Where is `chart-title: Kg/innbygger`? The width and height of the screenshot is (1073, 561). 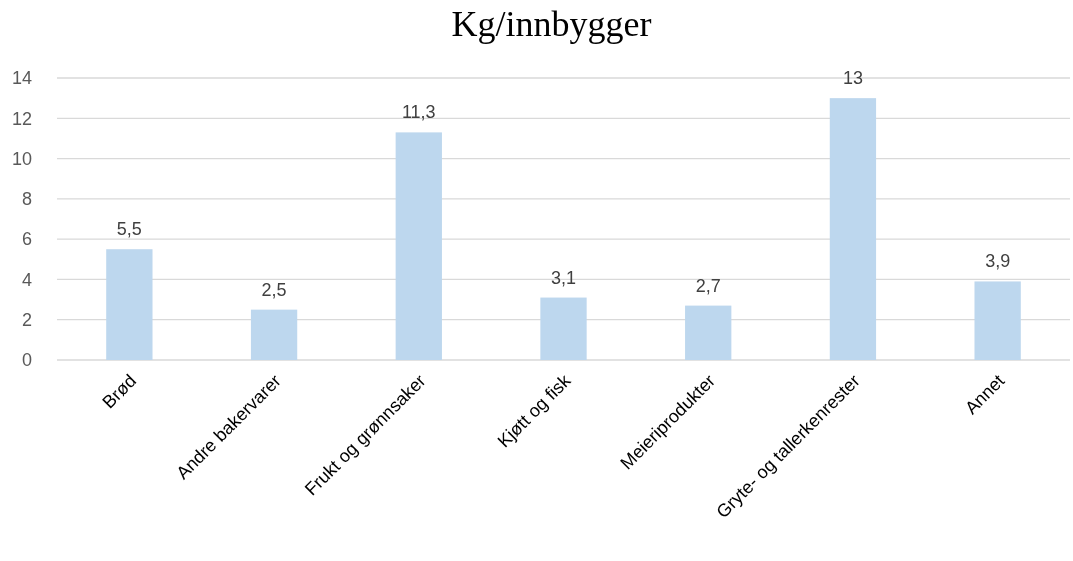 chart-title: Kg/innbygger is located at coordinates (551, 24).